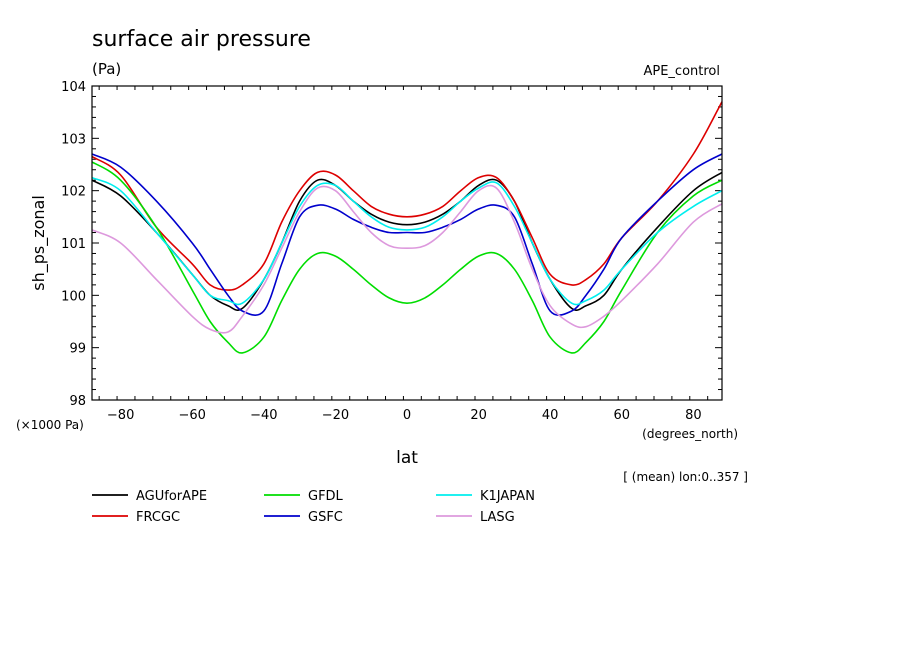  What do you see at coordinates (263, 415) in the screenshot?
I see `x-tick-label: −40` at bounding box center [263, 415].